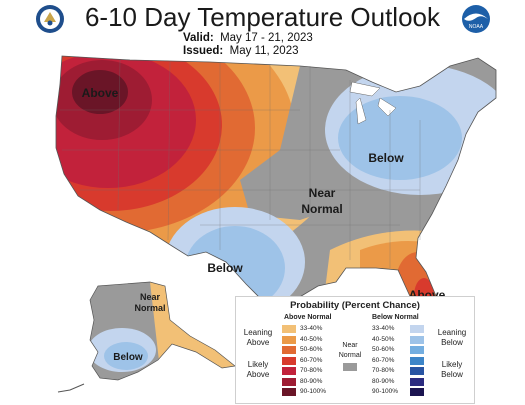 This screenshot has height=405, width=525. I want to click on valid-dates: May 17 - 21, 2023, so click(266, 38).